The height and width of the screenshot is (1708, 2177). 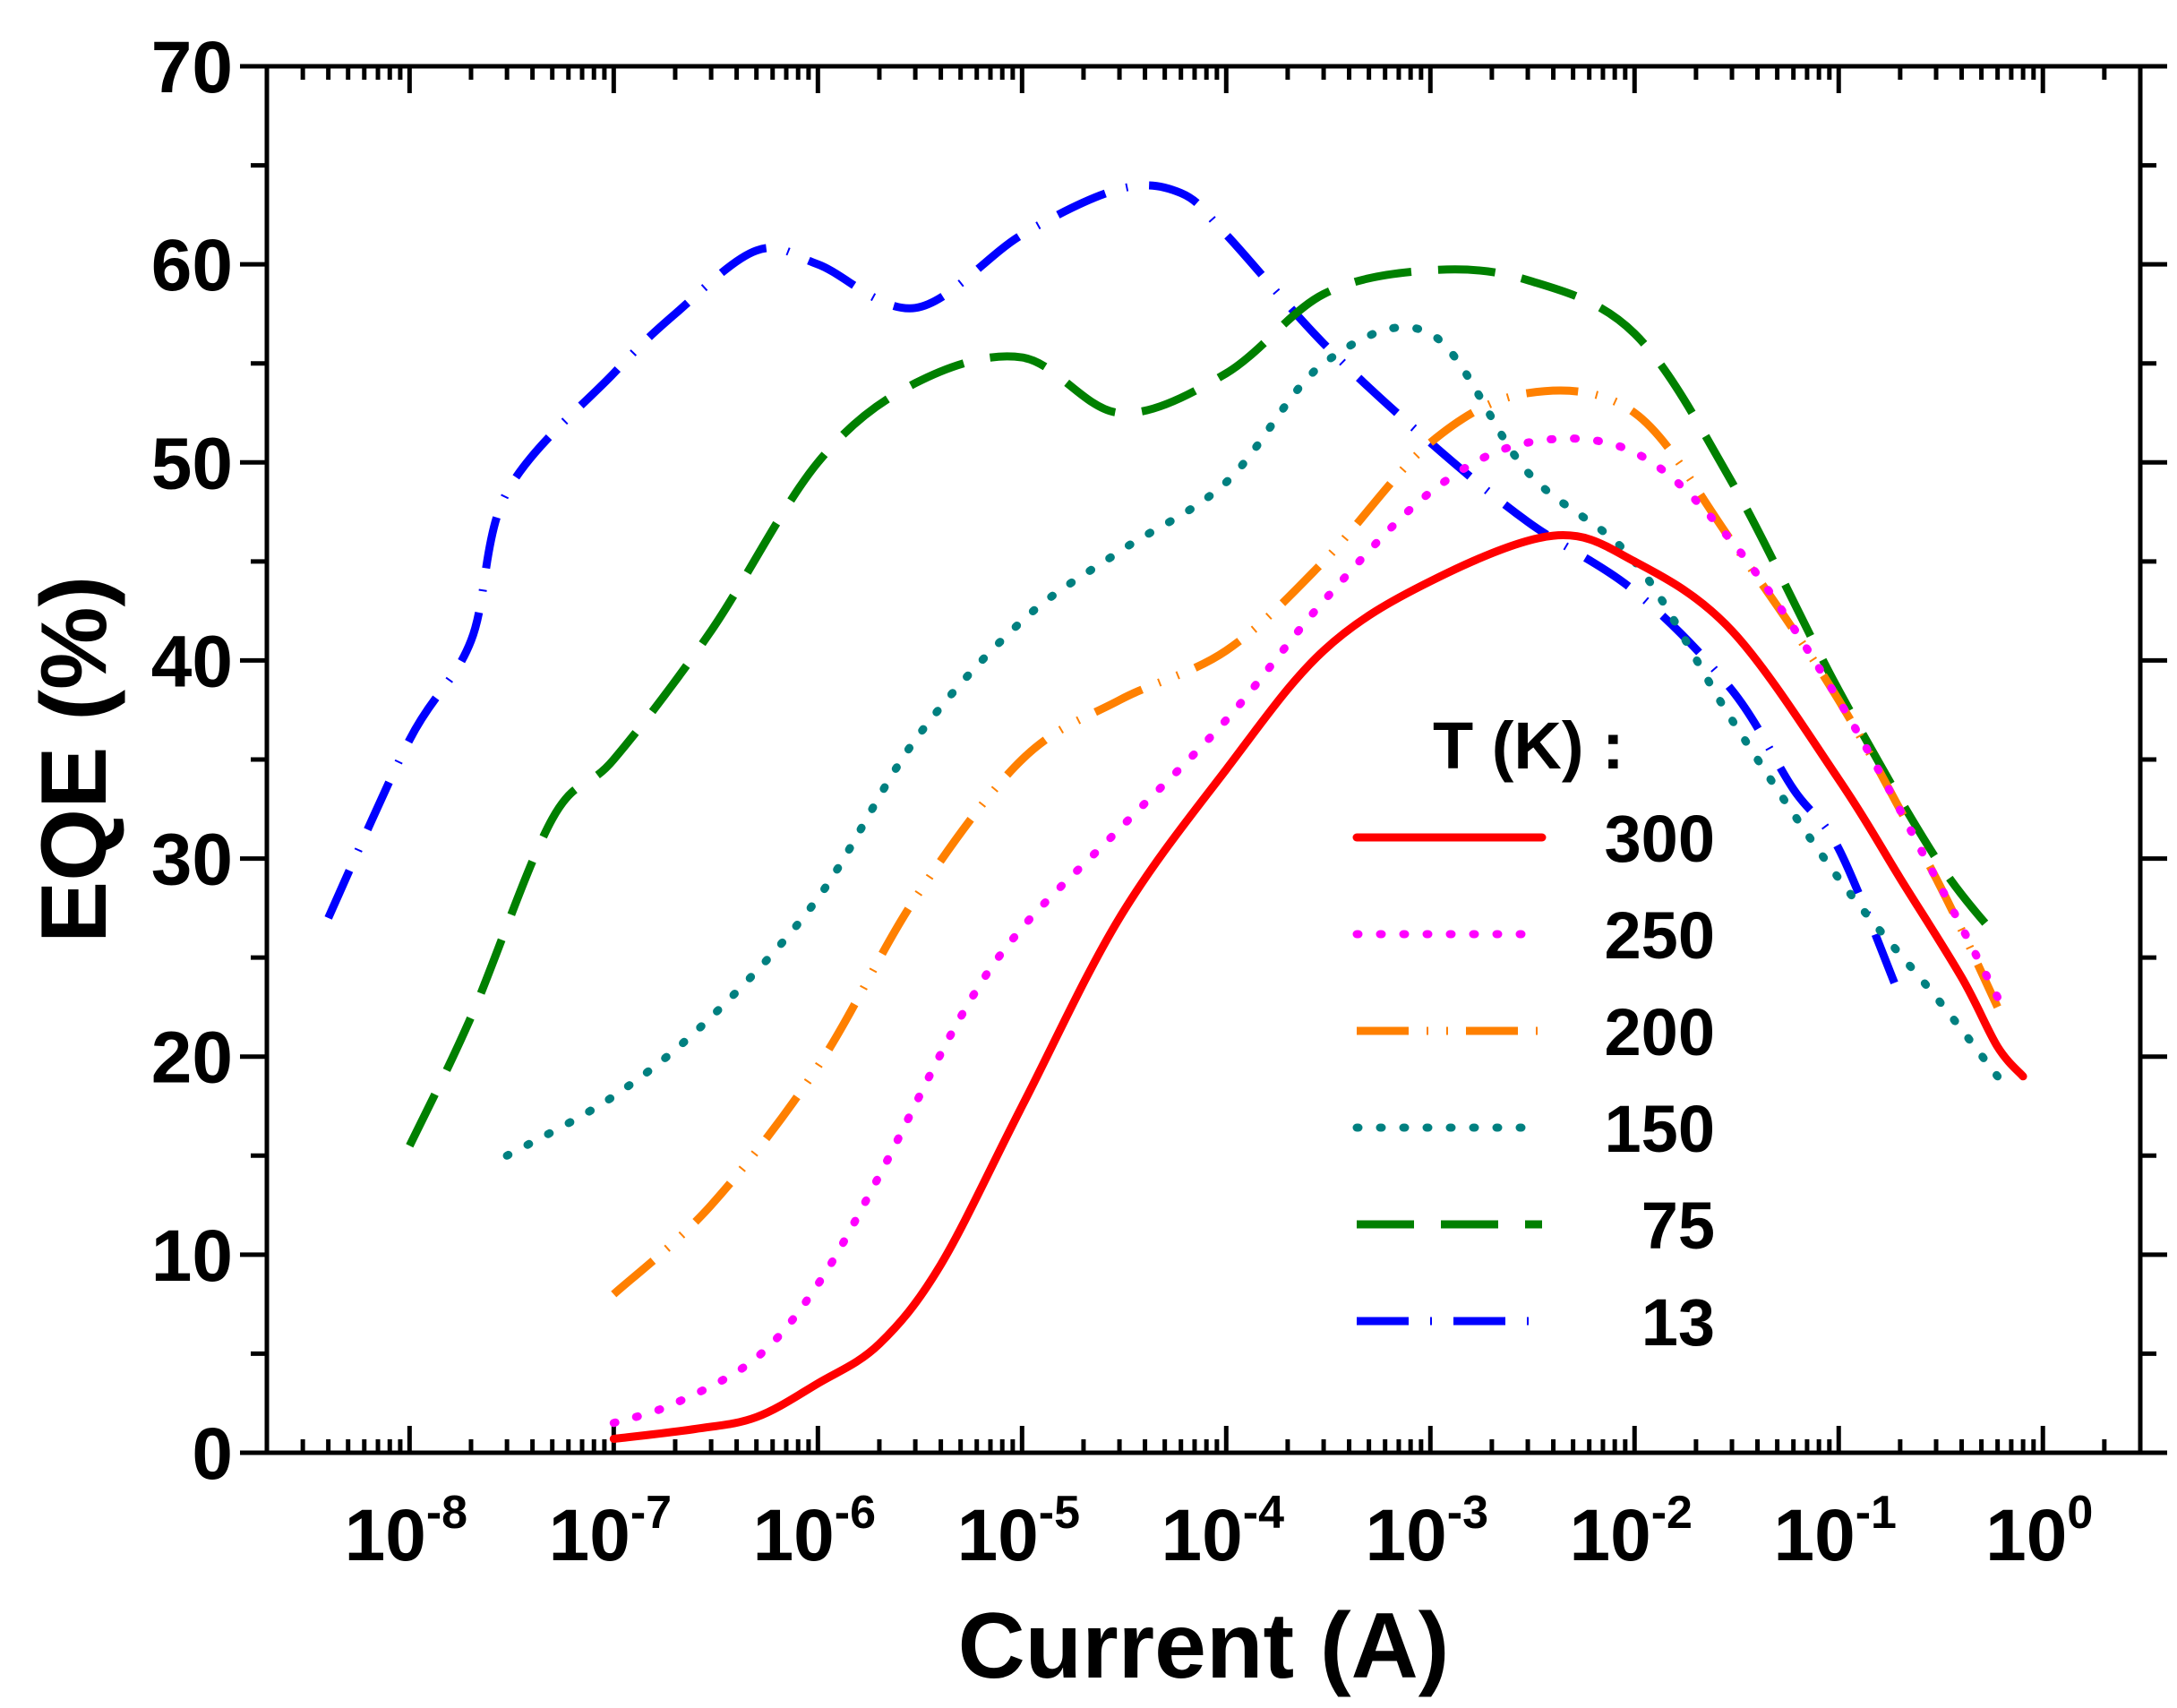 I want to click on y-tick-label: 50, so click(x=192, y=463).